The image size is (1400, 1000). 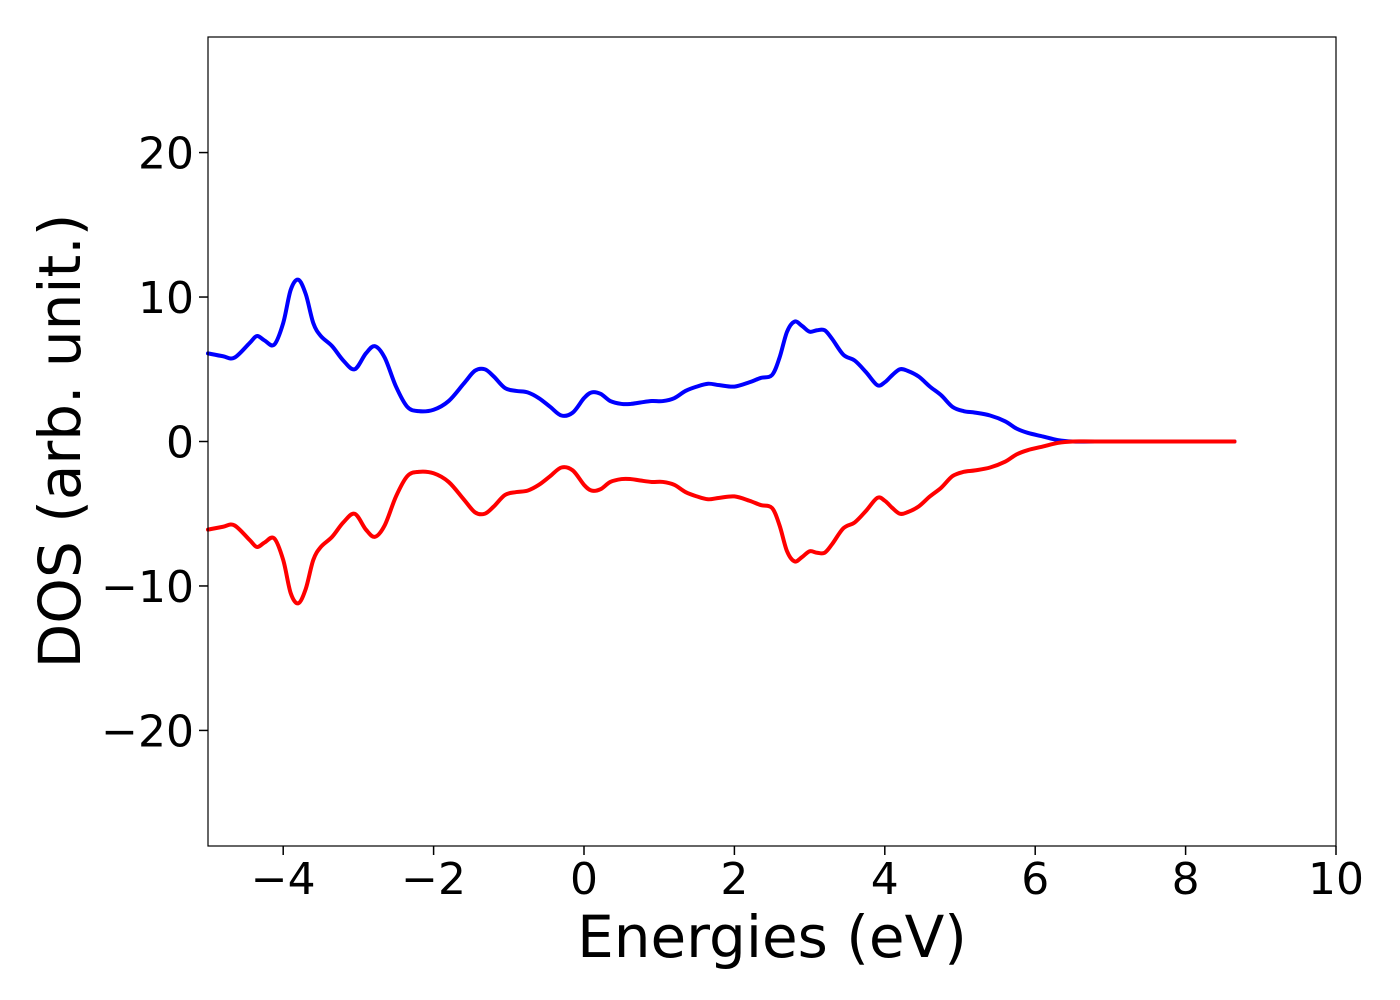 What do you see at coordinates (1186, 879) in the screenshot?
I see `x-tick-label: 8` at bounding box center [1186, 879].